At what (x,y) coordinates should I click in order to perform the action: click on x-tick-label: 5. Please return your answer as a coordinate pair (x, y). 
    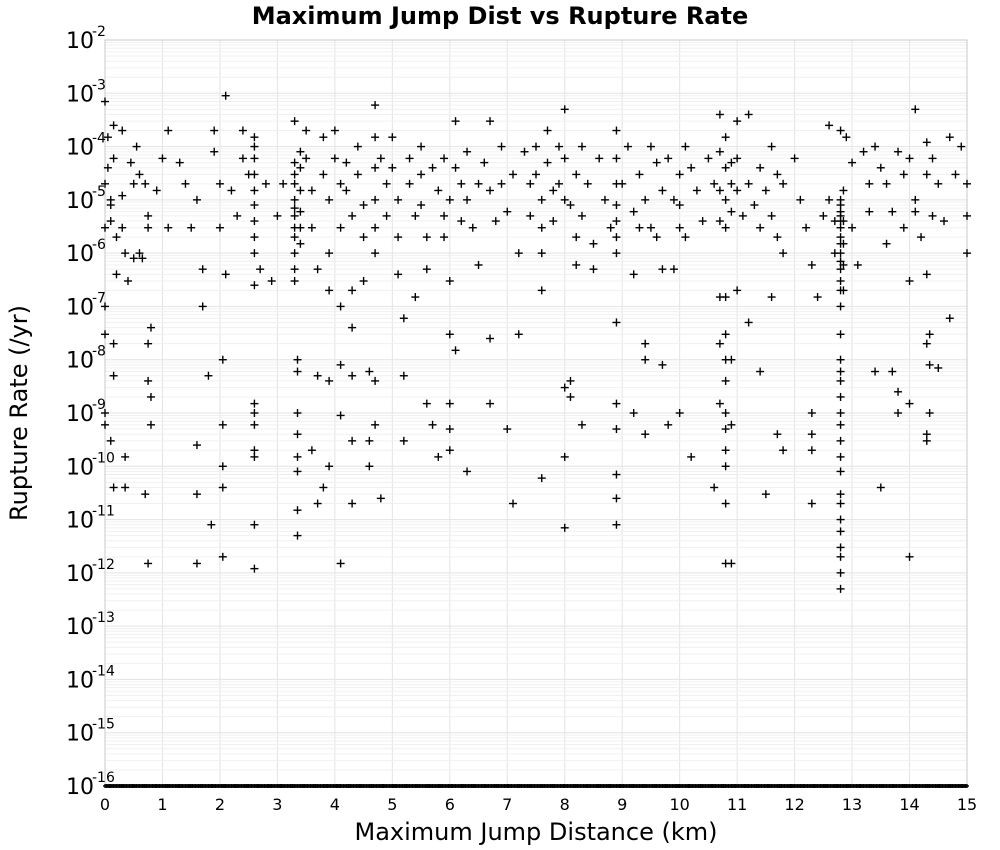
    Looking at the image, I should click on (392, 804).